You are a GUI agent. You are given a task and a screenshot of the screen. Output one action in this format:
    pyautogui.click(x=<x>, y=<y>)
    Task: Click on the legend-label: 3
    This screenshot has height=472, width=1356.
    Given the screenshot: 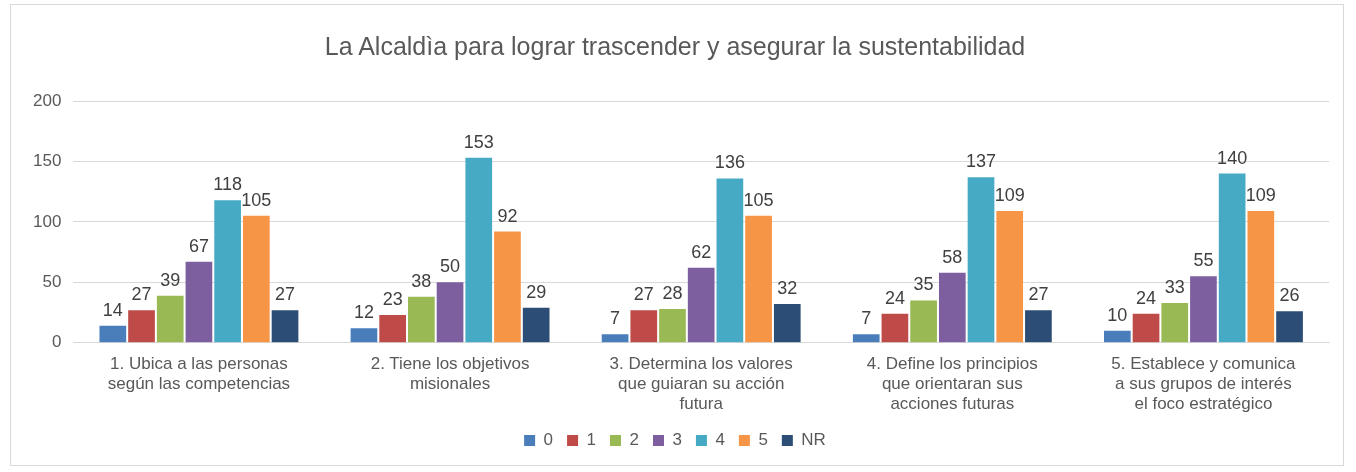 What is the action you would take?
    pyautogui.click(x=677, y=440)
    